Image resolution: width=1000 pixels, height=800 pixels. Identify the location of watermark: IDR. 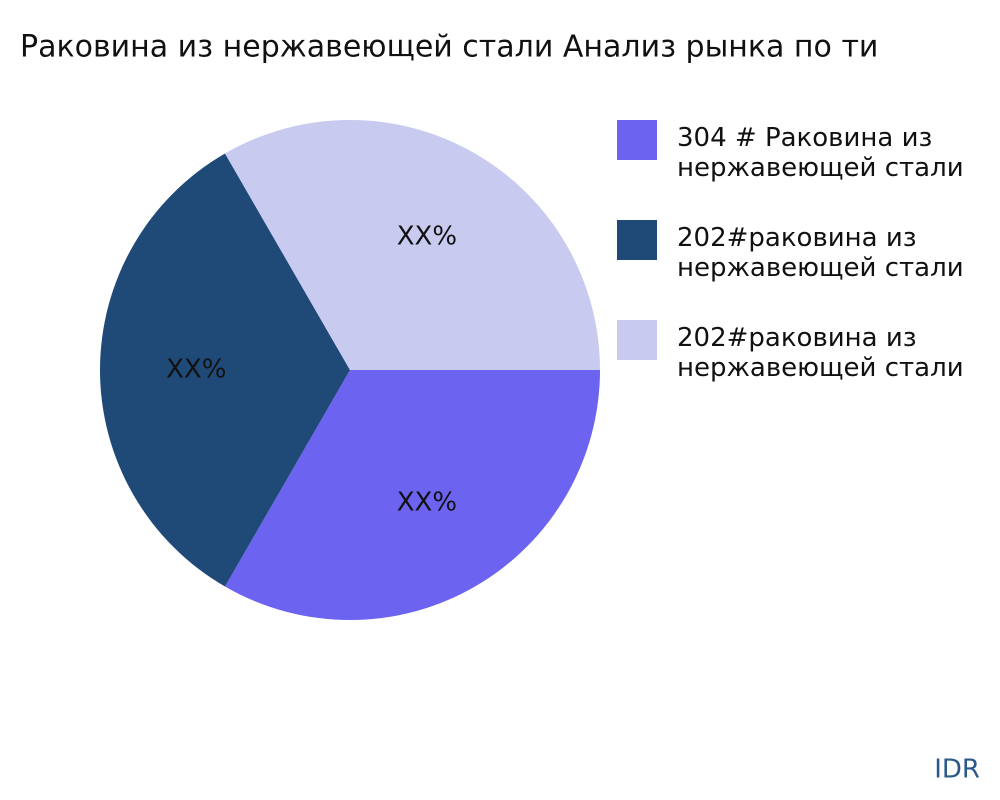
(957, 770).